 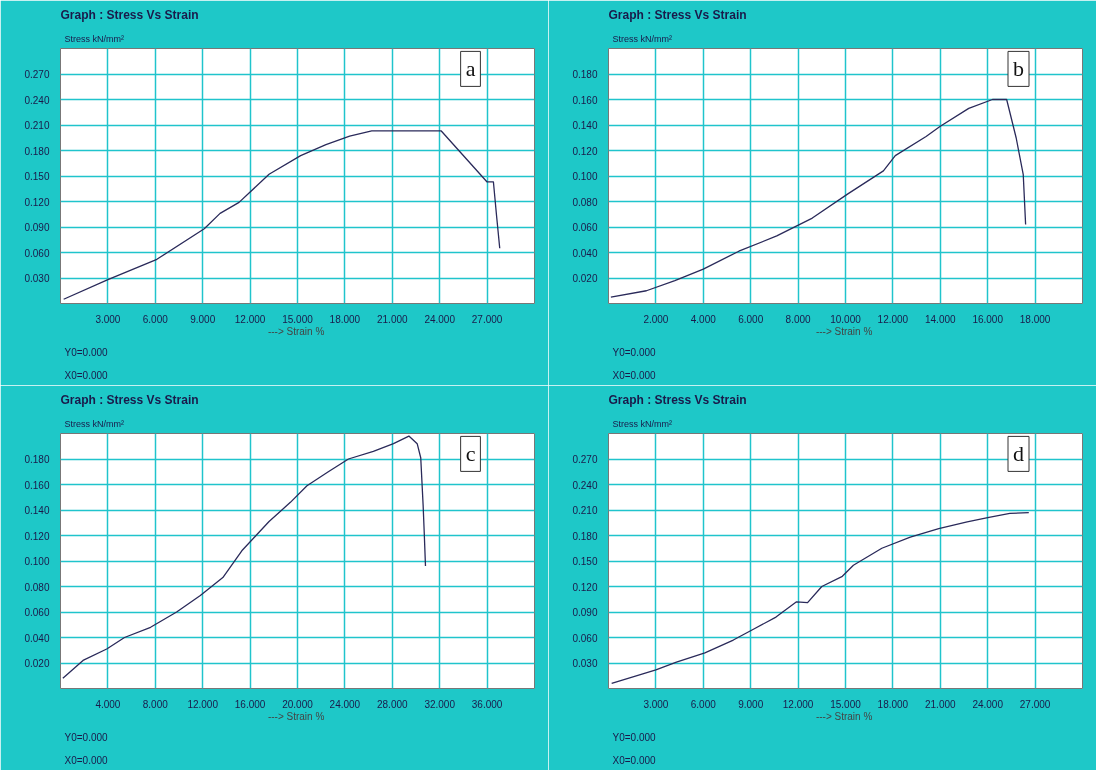 What do you see at coordinates (393, 704) in the screenshot?
I see `x-tick-label: 28.000` at bounding box center [393, 704].